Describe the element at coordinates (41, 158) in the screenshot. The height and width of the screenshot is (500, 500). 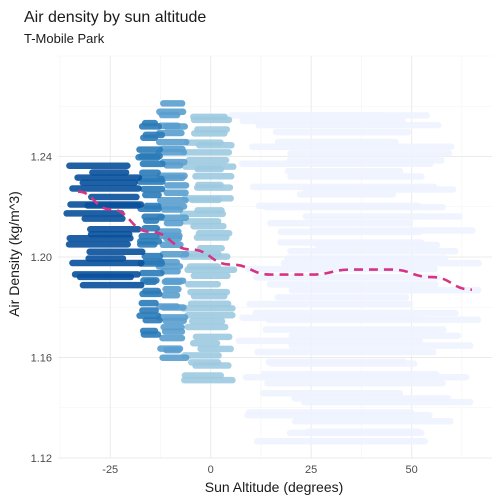
I see `y-tick-label: 1.24` at that location.